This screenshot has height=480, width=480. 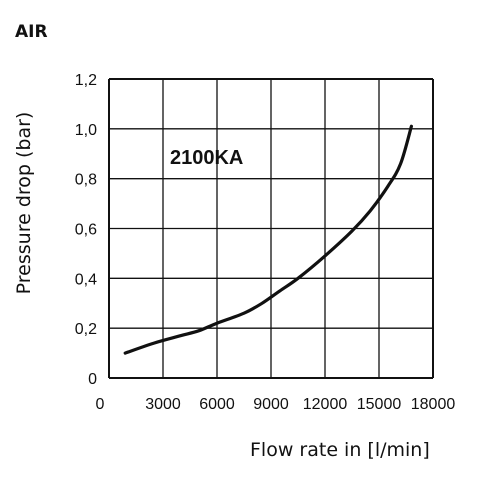 I want to click on y-tick-label: 1,0, so click(x=86, y=130).